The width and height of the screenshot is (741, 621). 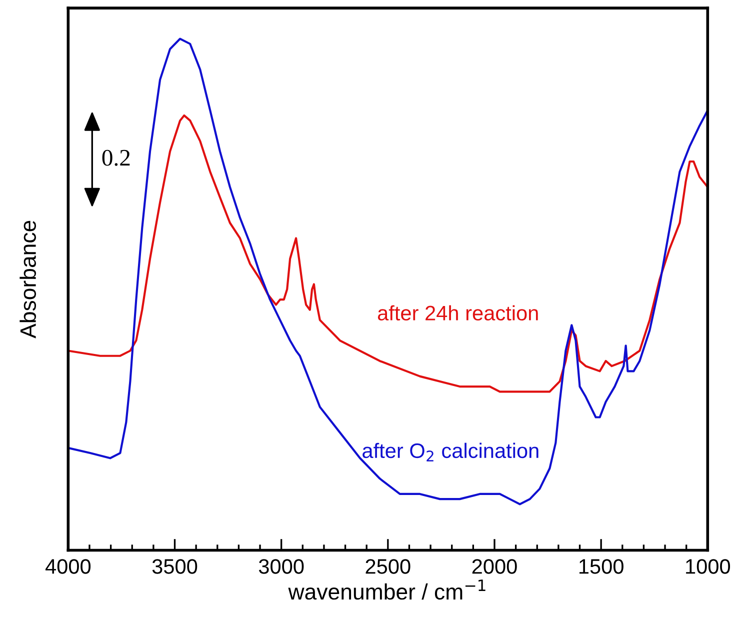 What do you see at coordinates (494, 566) in the screenshot?
I see `x-tick-label: 2000` at bounding box center [494, 566].